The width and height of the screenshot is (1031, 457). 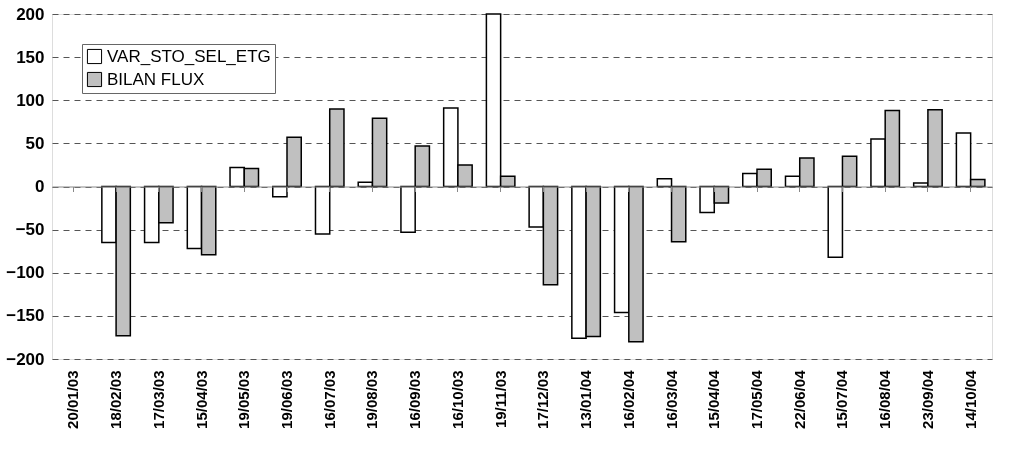 I want to click on x-tick-label: 19/05/03, so click(x=244, y=399).